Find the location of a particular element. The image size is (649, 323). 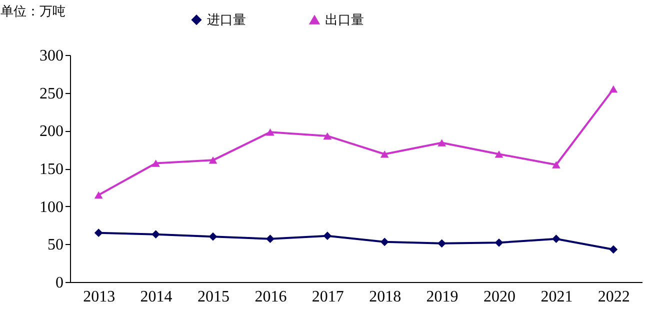

y-tick-label: 250 is located at coordinates (52, 93).